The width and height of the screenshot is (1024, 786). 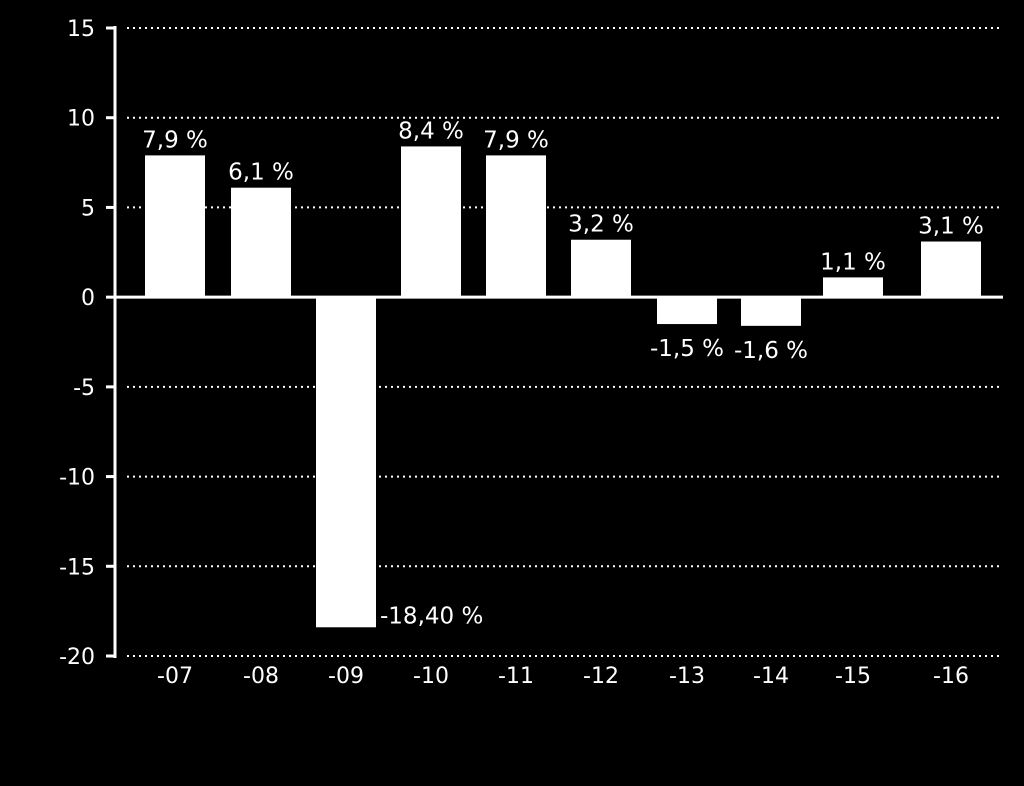 I want to click on x-tick-label: -10, so click(x=431, y=676).